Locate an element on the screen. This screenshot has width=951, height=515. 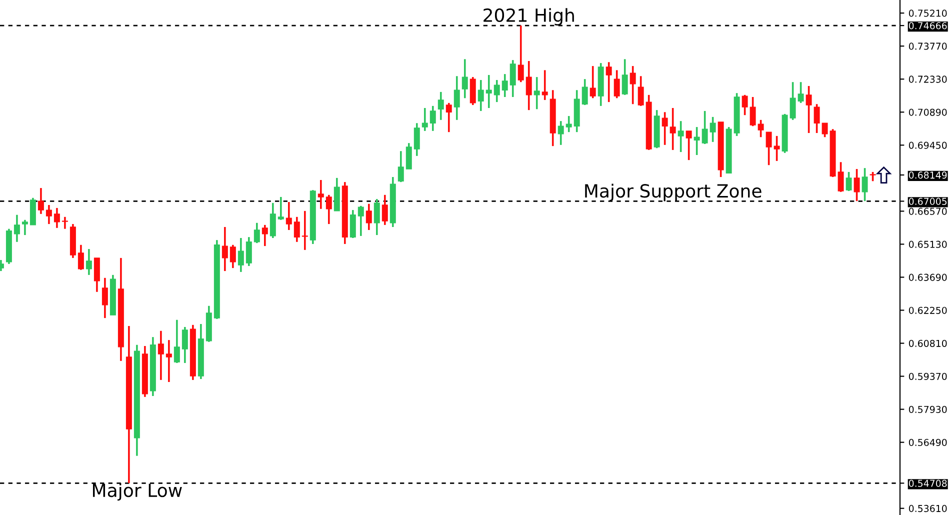
y-tick-label: 0.73770 is located at coordinates (927, 46).